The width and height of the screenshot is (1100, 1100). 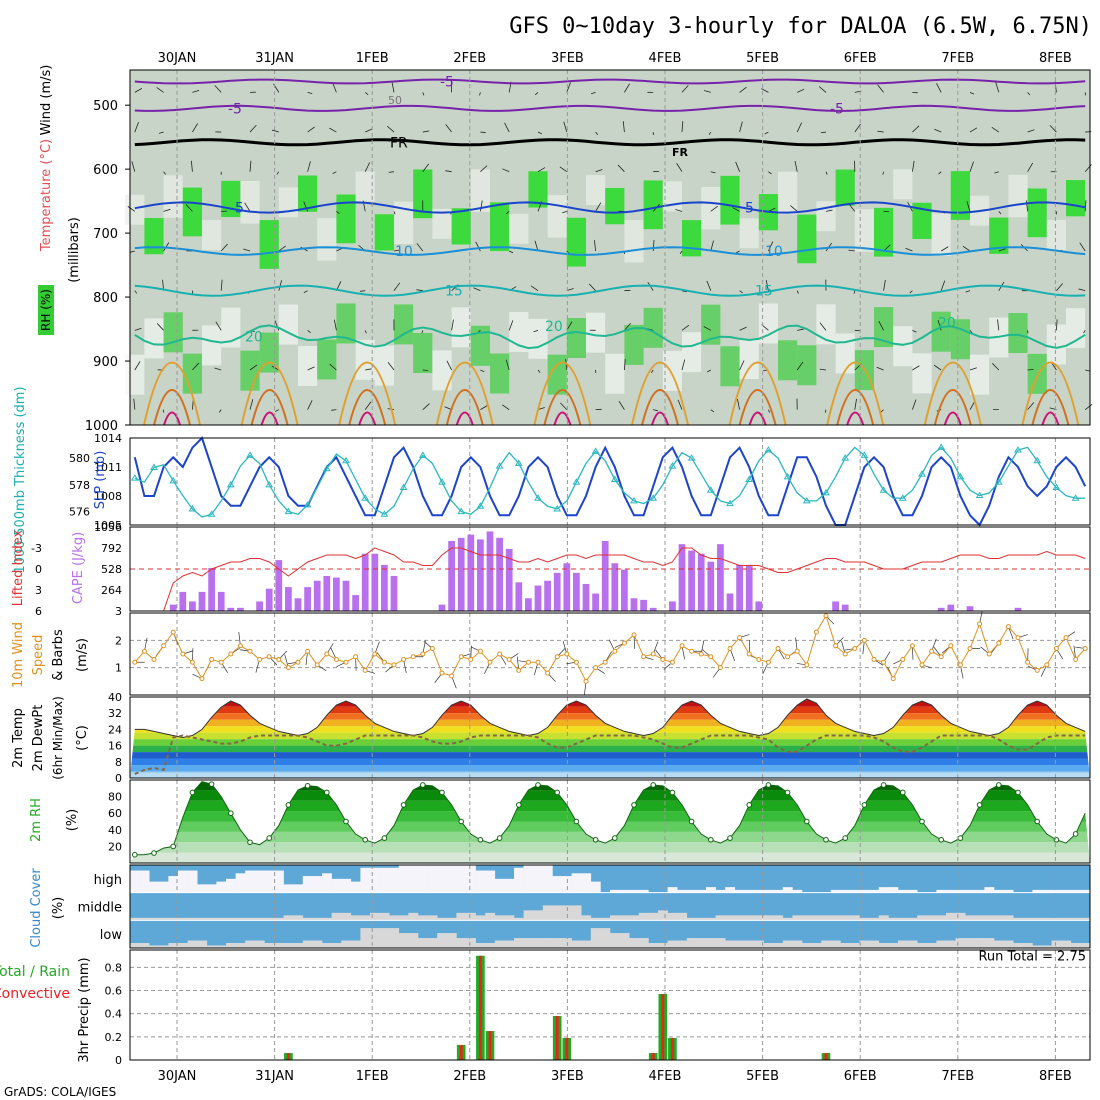 I want to click on cape-tick-label: 3, so click(x=118, y=611).